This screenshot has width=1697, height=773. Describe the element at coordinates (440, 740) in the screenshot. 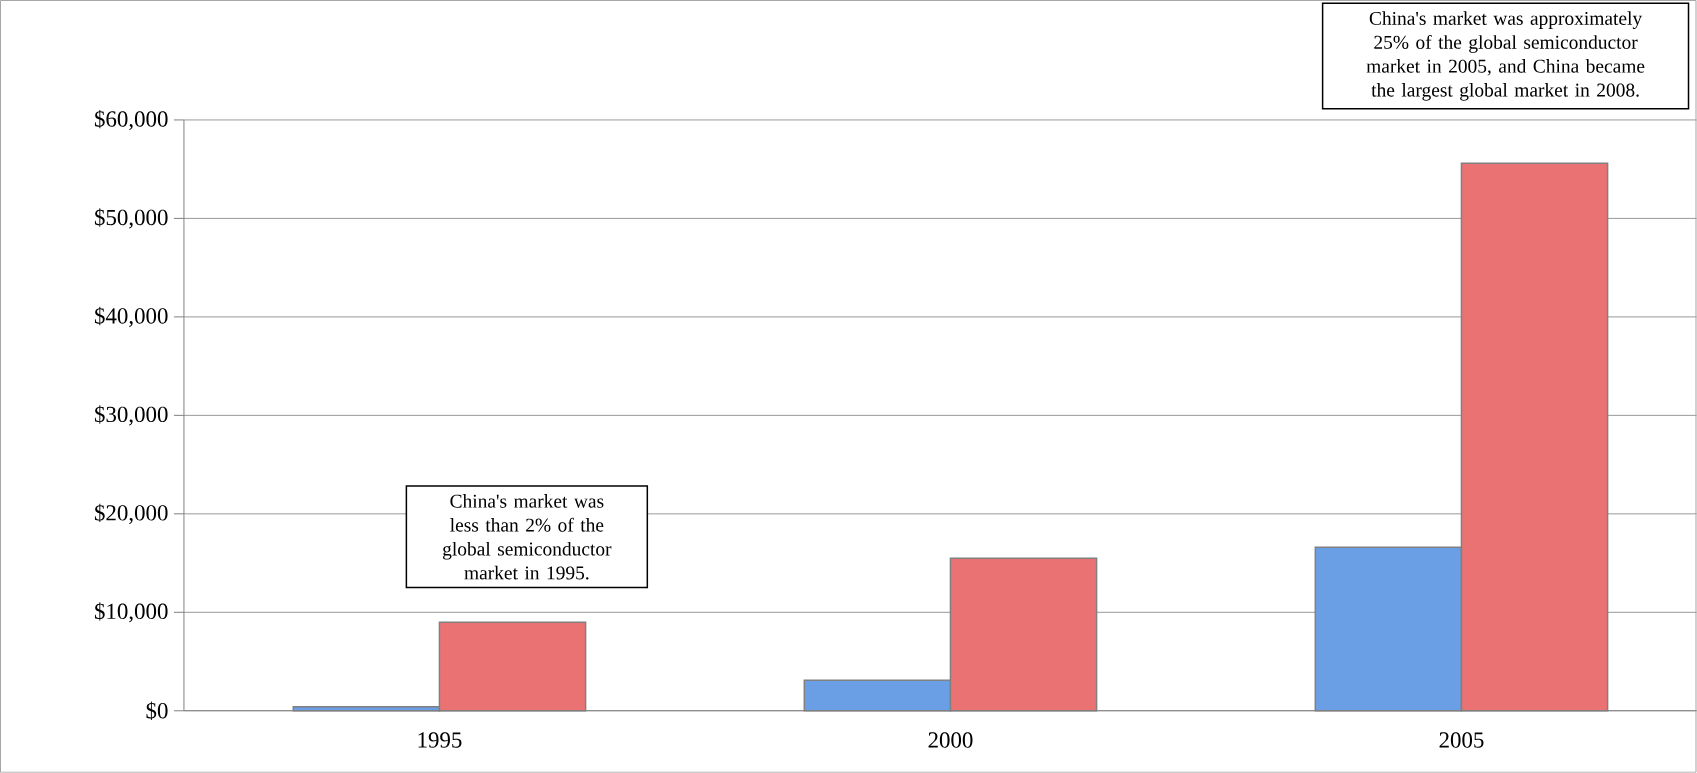

I see `x-tick-label: 1995` at that location.